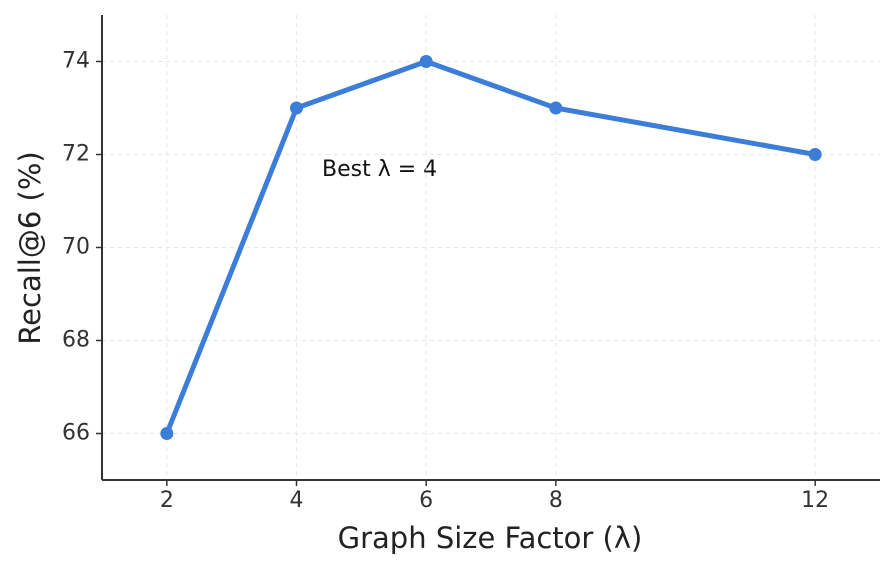  I want to click on x-axis-label: Graph Size Factor (λ), so click(490, 538).